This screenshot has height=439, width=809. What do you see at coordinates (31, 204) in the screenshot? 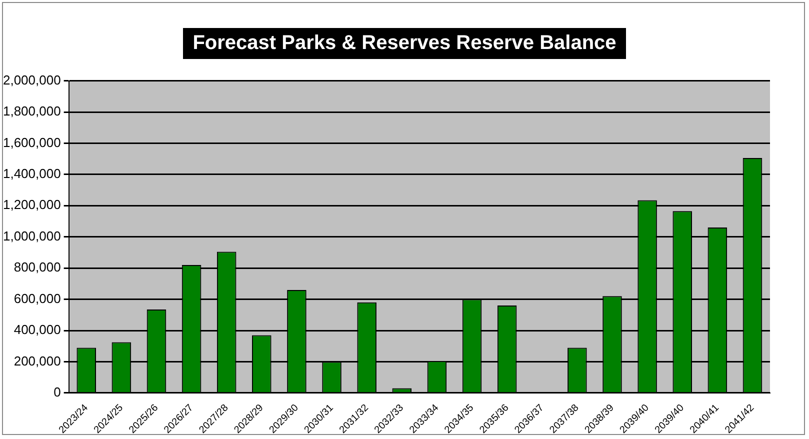
I see `y-tick-label: 1,200,000` at bounding box center [31, 204].